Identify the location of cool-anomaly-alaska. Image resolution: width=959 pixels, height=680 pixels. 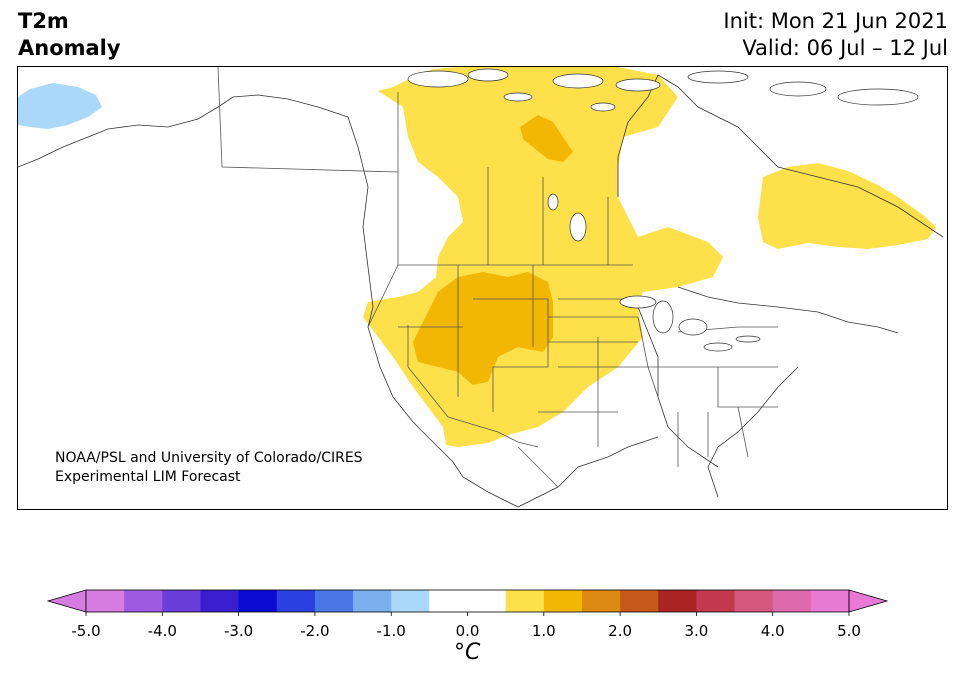
(60, 106).